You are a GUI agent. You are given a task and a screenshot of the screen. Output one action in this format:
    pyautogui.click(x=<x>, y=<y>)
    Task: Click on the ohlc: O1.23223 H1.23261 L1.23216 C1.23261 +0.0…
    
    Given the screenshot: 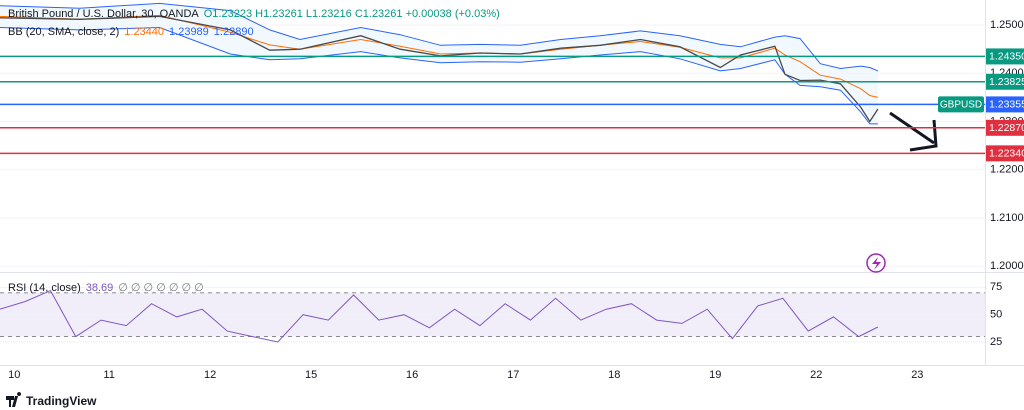 What is the action you would take?
    pyautogui.click(x=351, y=14)
    